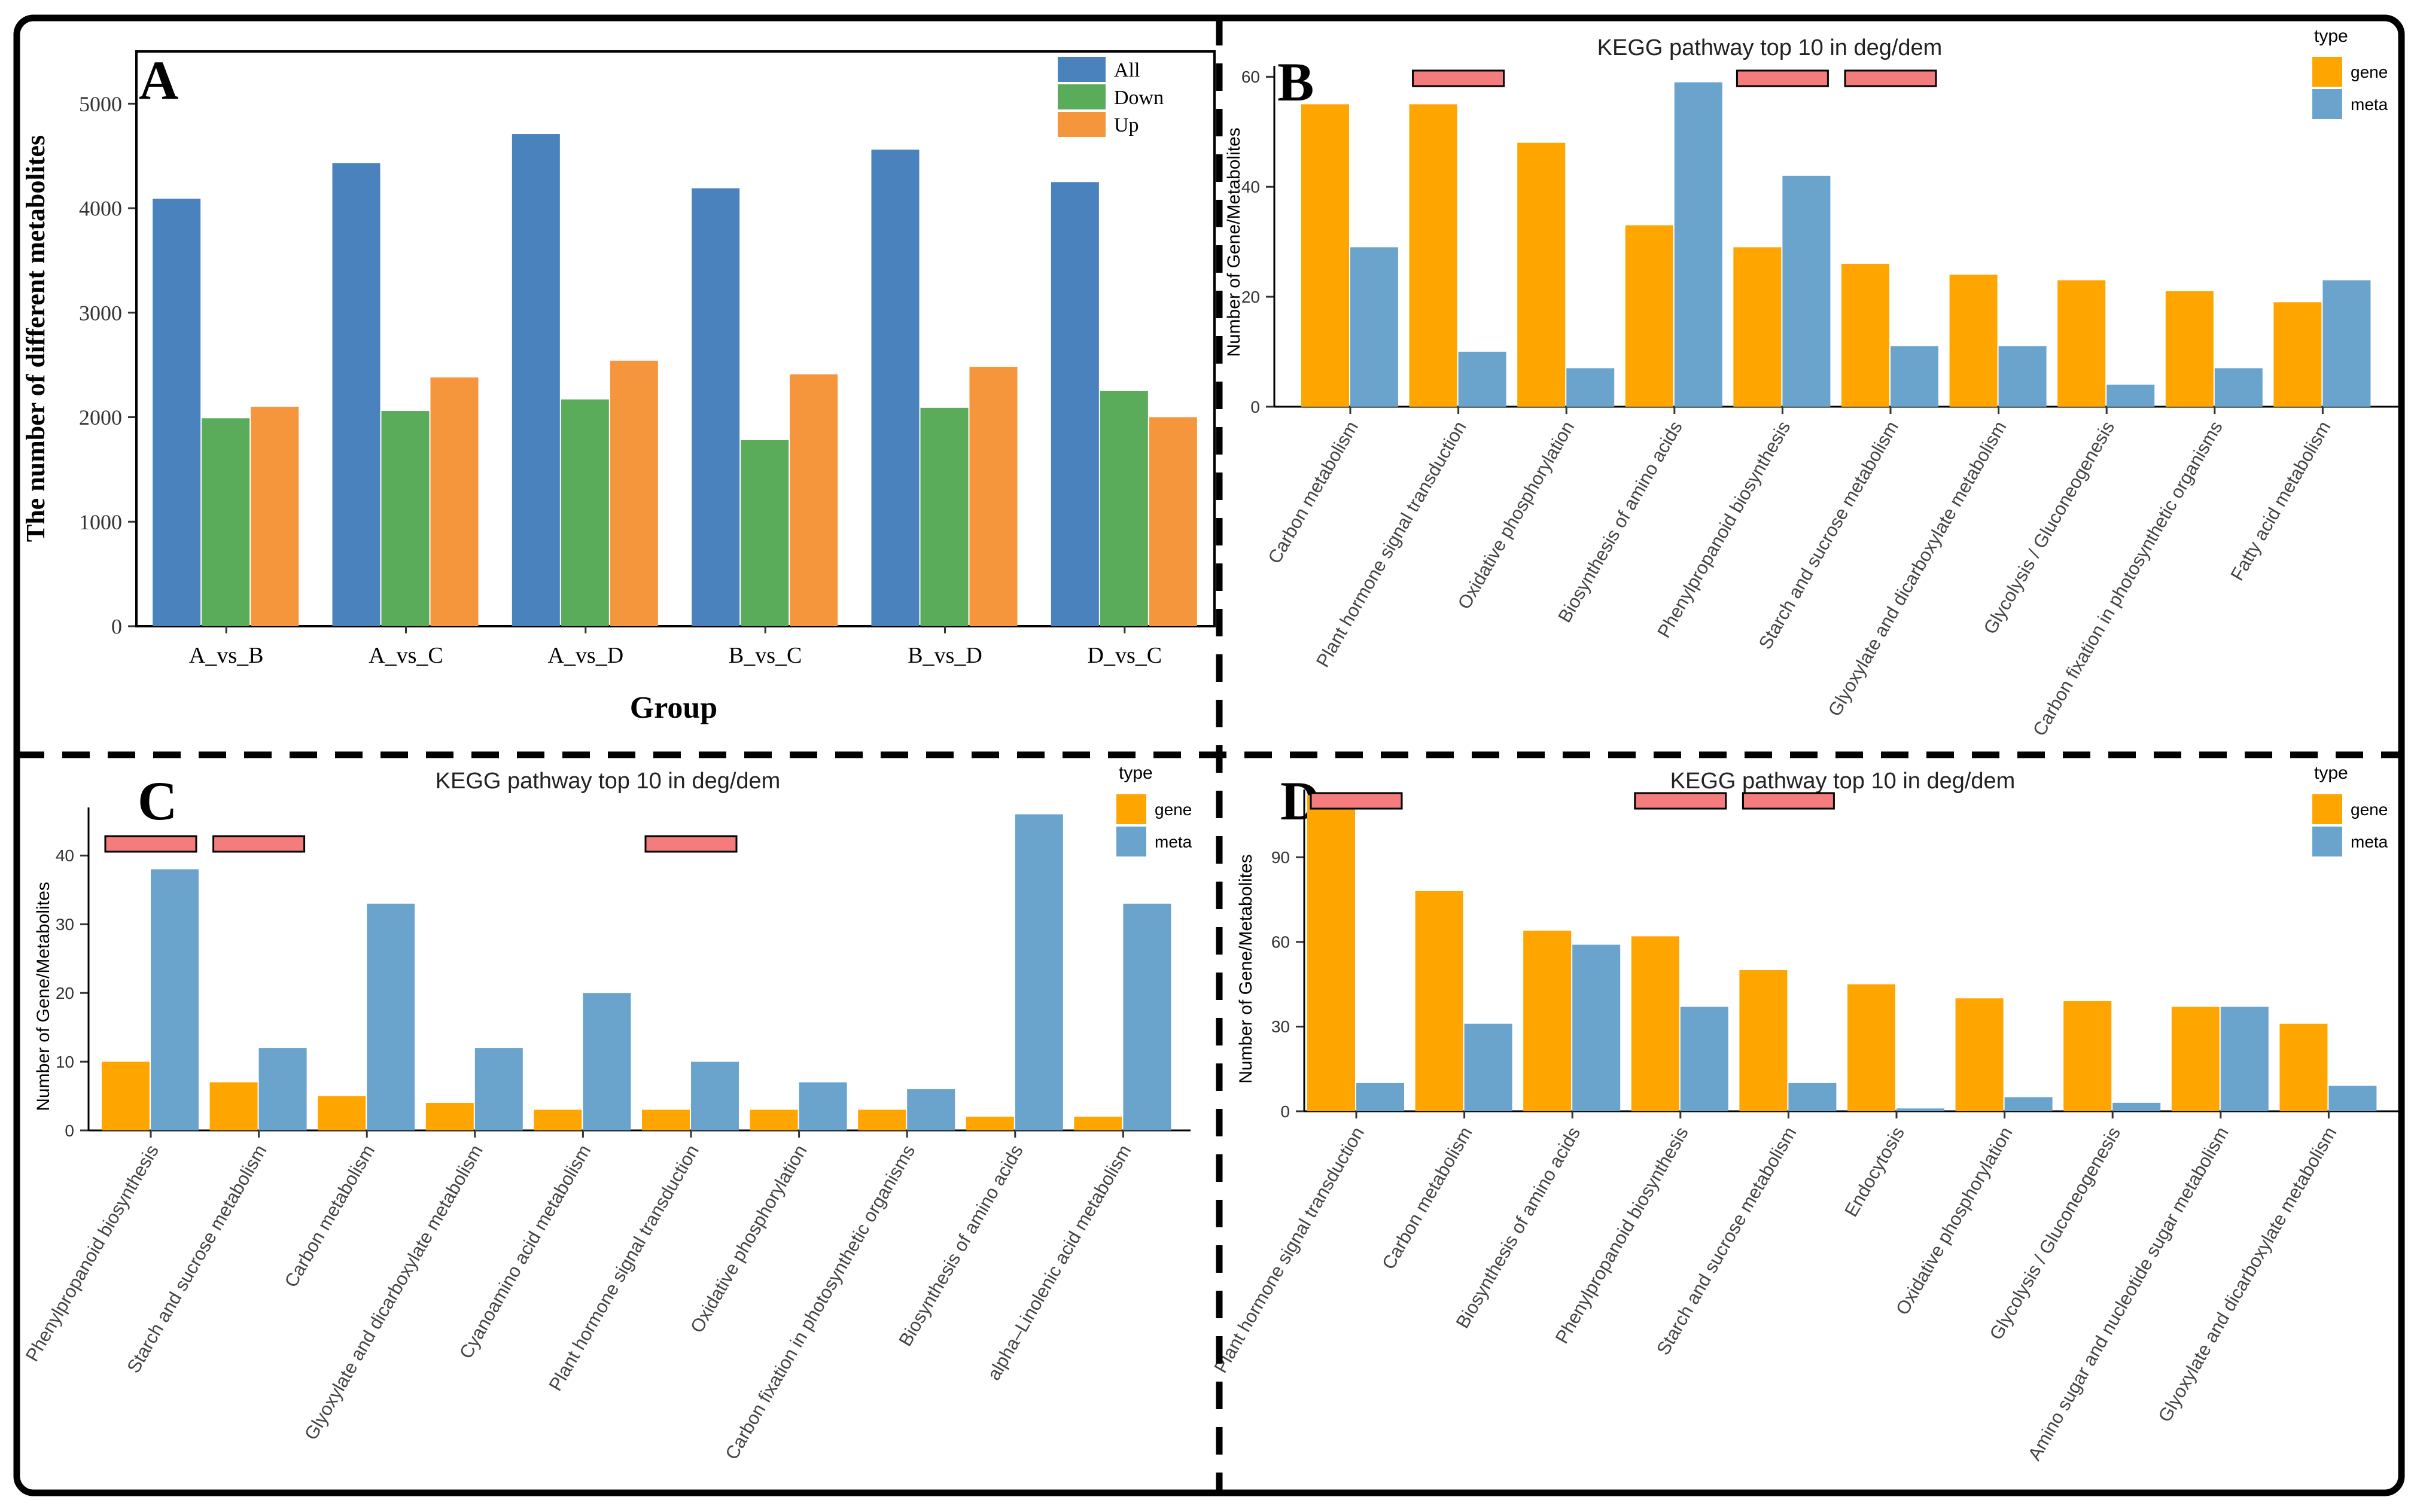 Image resolution: width=2417 pixels, height=1512 pixels. I want to click on x-tick-label: A_vs_D, so click(585, 655).